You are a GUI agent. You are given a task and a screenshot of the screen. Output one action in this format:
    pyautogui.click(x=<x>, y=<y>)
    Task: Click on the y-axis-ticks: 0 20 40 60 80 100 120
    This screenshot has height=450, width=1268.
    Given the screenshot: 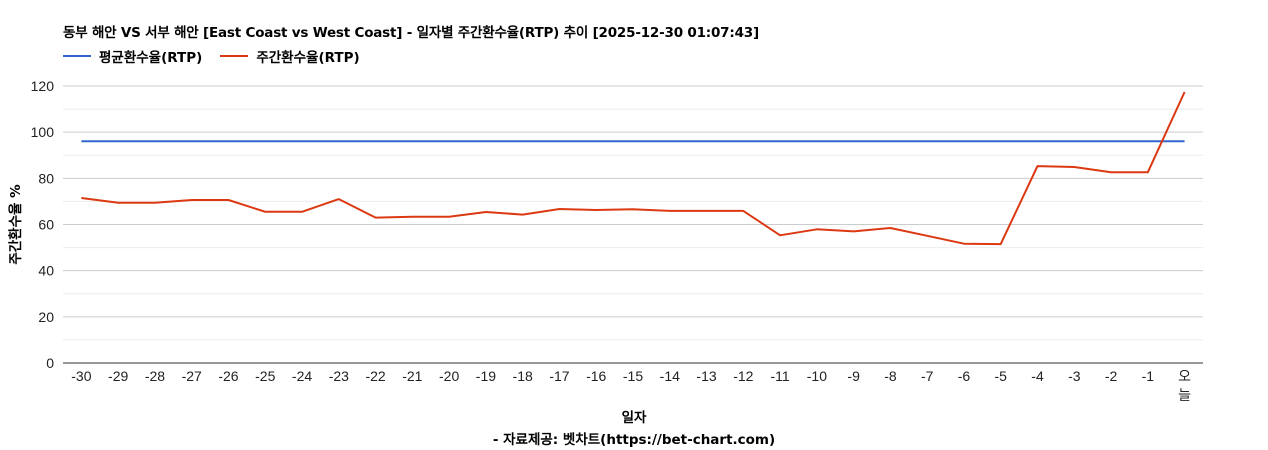 What is the action you would take?
    pyautogui.click(x=43, y=224)
    